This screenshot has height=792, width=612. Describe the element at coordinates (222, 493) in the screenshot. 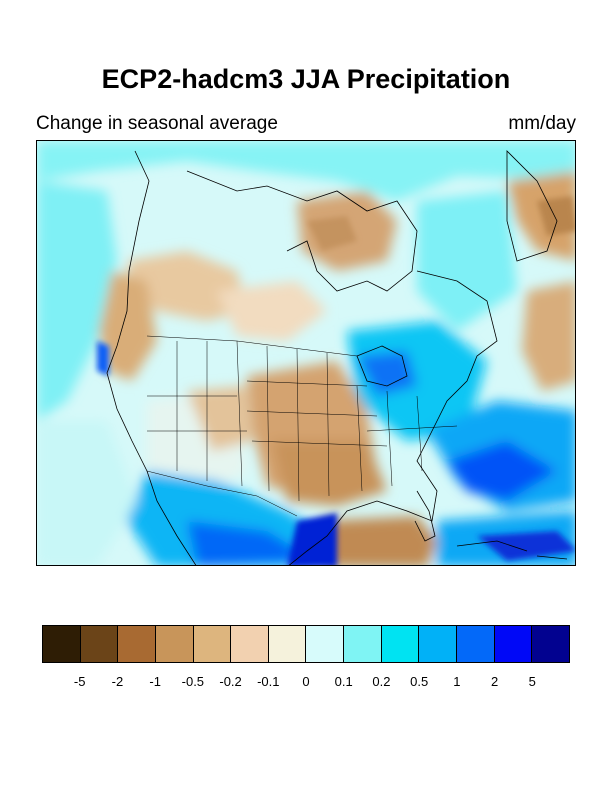

I see `us-mexico-border` at that location.